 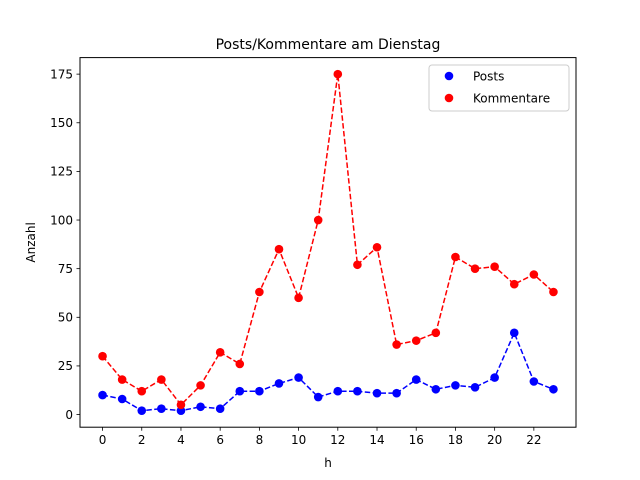 I want to click on legend-box, so click(x=499, y=88).